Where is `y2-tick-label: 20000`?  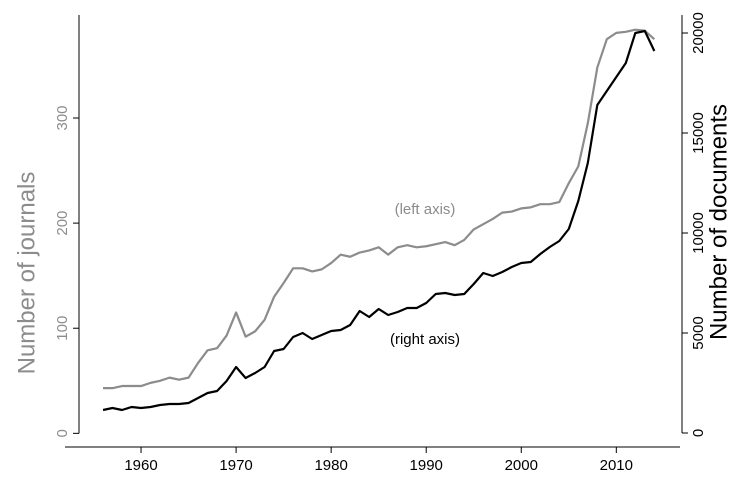 y2-tick-label: 20000 is located at coordinates (698, 33).